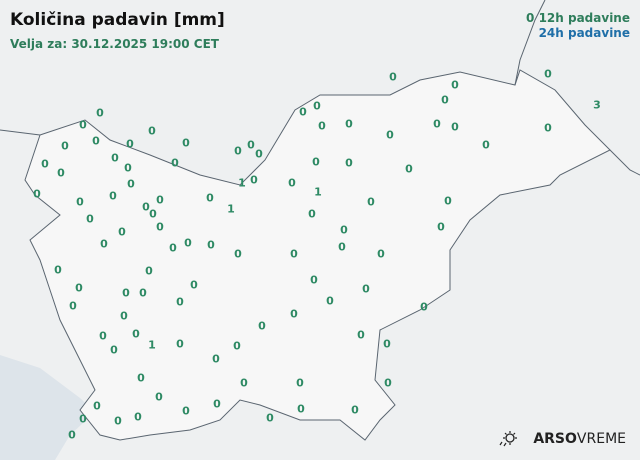 The height and width of the screenshot is (460, 640). I want to click on logo-brand: ARSO, so click(555, 439).